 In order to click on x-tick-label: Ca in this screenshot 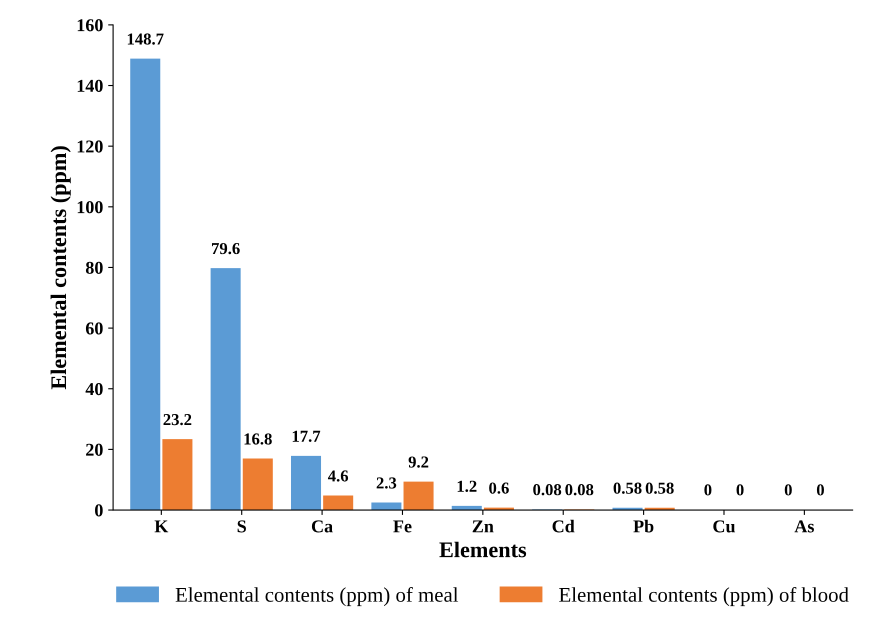, I will do `click(322, 526)`.